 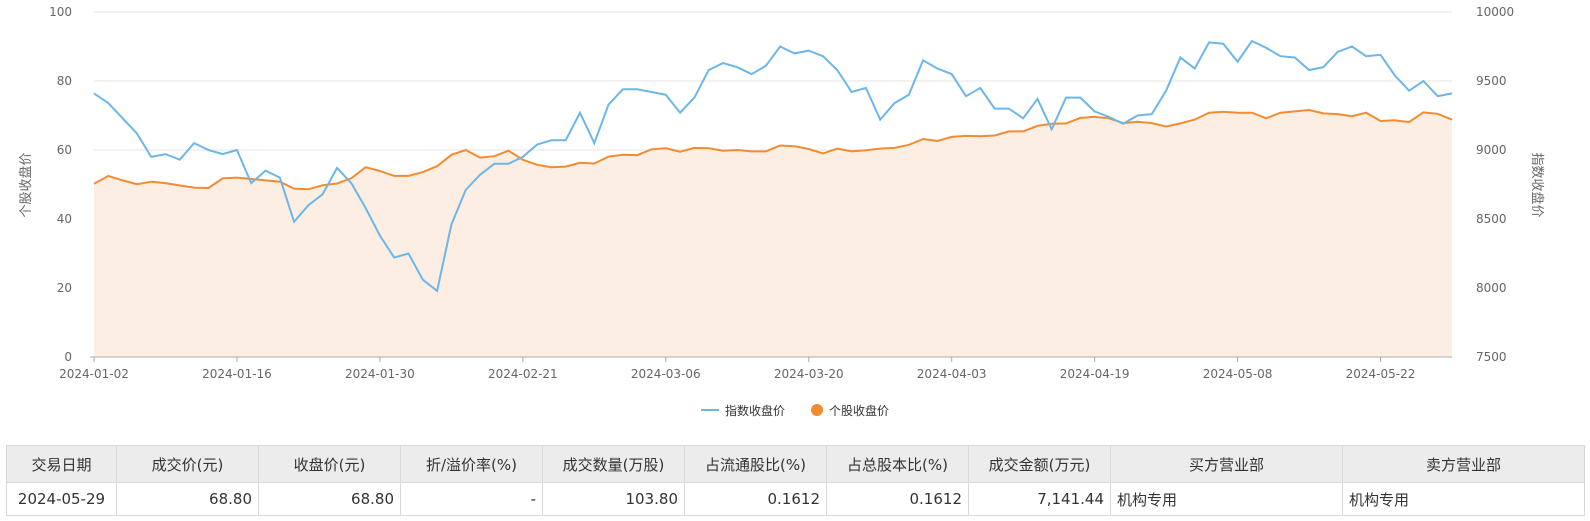 What do you see at coordinates (1495, 12) in the screenshot?
I see `y-right-tick-label: 10000` at bounding box center [1495, 12].